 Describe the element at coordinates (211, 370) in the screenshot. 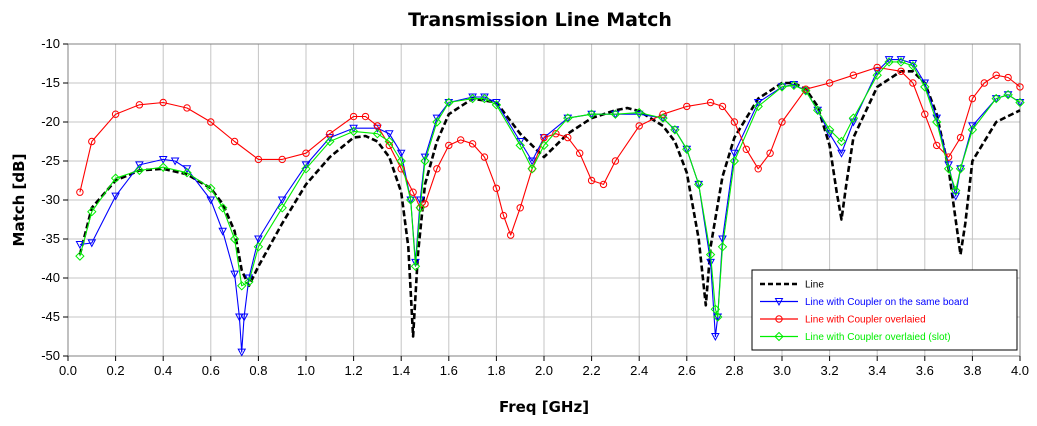

I see `x-tick-label: 0.6` at that location.